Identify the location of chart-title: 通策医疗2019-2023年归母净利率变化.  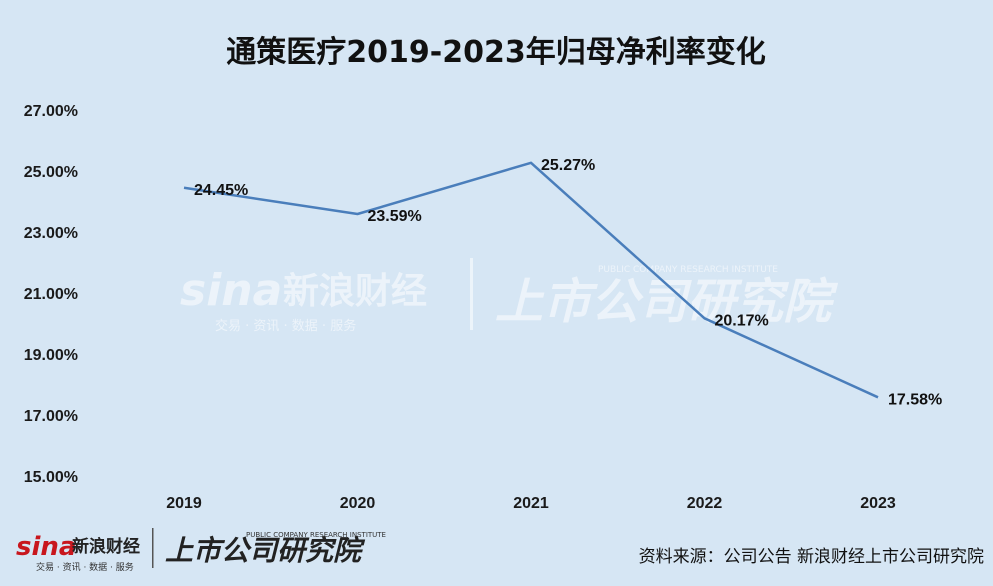
(495, 52).